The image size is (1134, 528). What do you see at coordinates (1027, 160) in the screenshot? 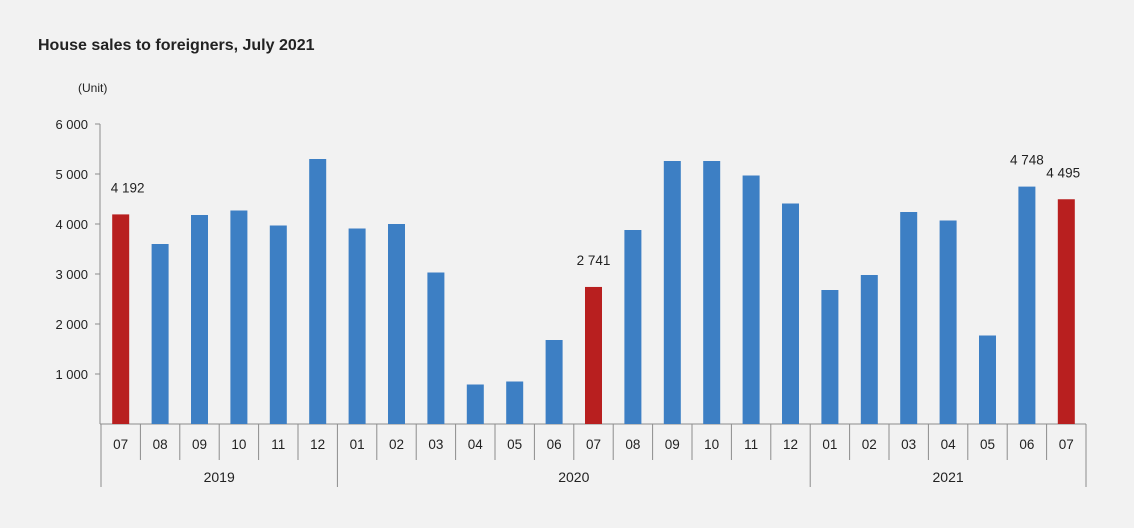
I see `data-label: 4 748` at bounding box center [1027, 160].